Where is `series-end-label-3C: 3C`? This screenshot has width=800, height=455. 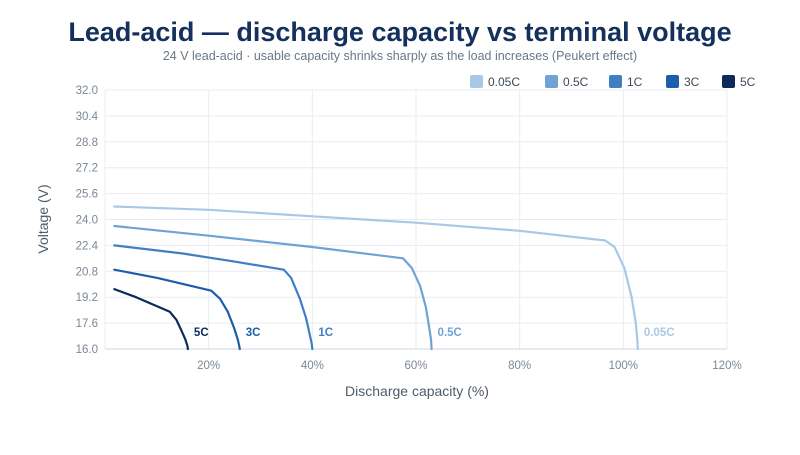 series-end-label-3C: 3C is located at coordinates (253, 333).